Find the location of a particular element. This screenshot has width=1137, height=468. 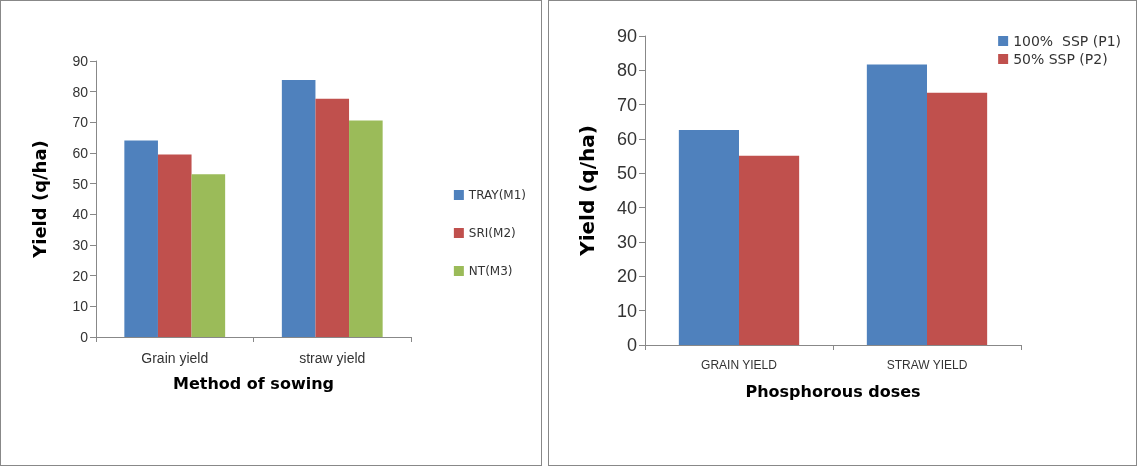

x-axis-title: Method of sowing is located at coordinates (253, 383).